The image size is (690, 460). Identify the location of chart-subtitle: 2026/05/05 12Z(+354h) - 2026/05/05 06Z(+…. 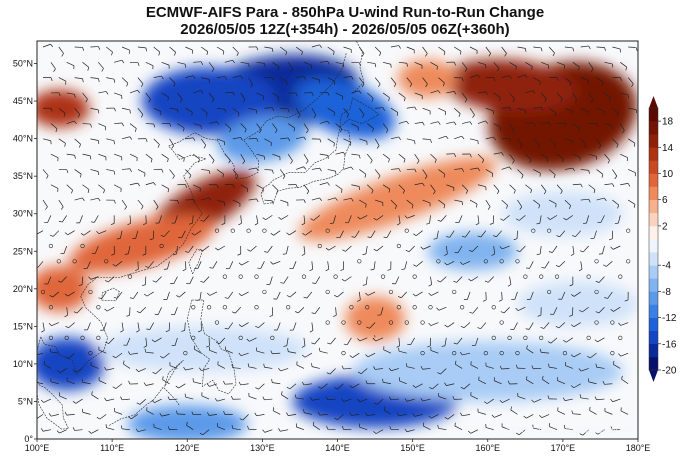
(345, 29).